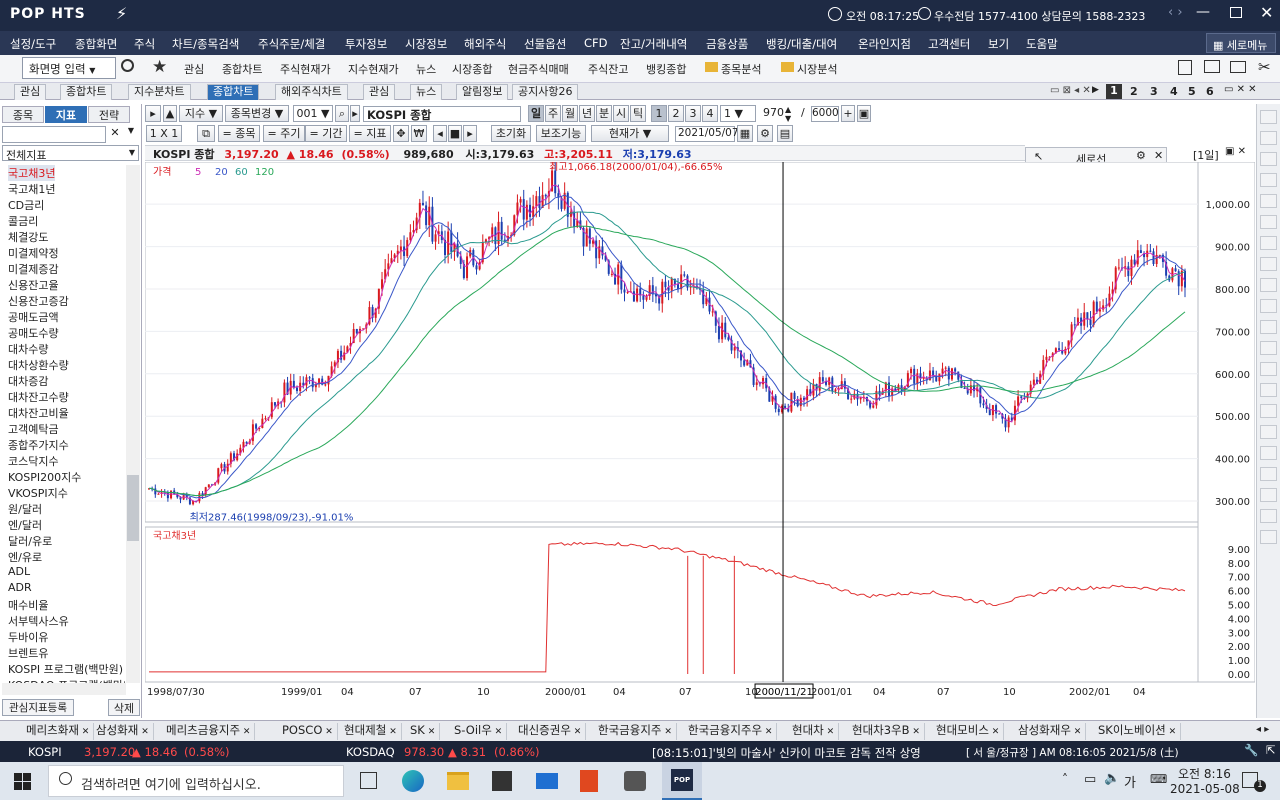 The width and height of the screenshot is (1280, 800). I want to click on count-1: 1, so click(659, 113).